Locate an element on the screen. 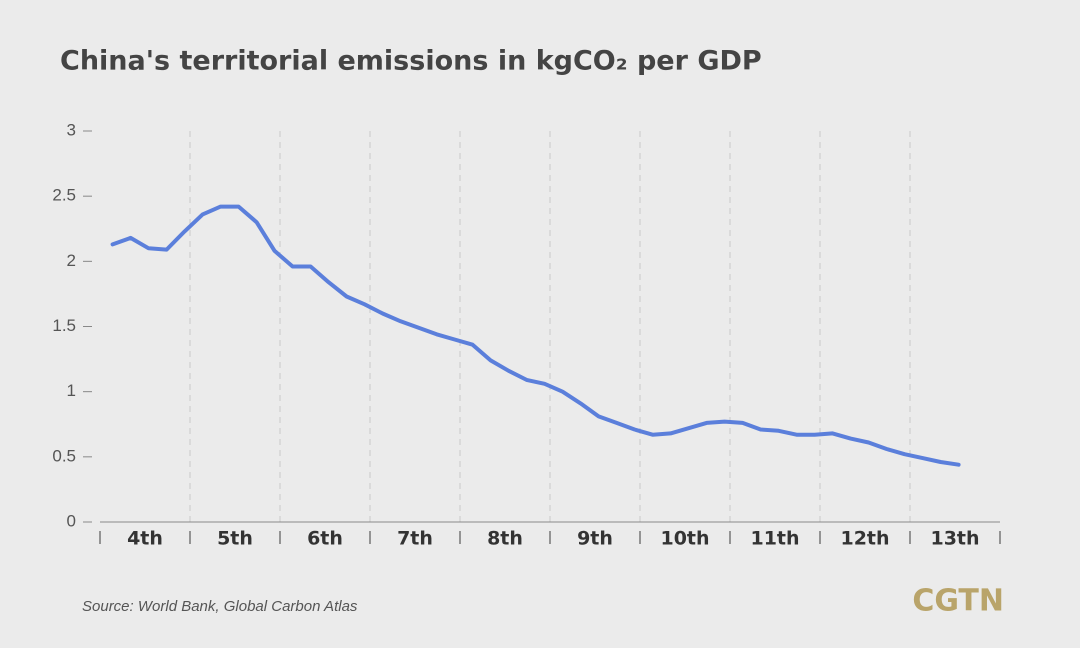 Image resolution: width=1080 pixels, height=648 pixels. y-tick-label: 0.5 is located at coordinates (64, 455).